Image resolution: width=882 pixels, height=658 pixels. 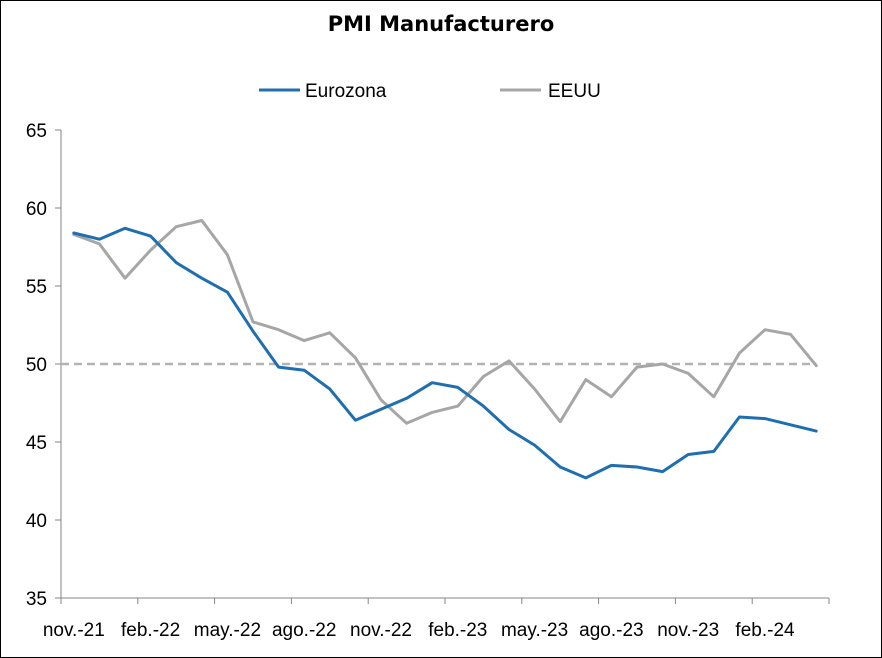 I want to click on y-tick-label: 45, so click(x=36, y=443).